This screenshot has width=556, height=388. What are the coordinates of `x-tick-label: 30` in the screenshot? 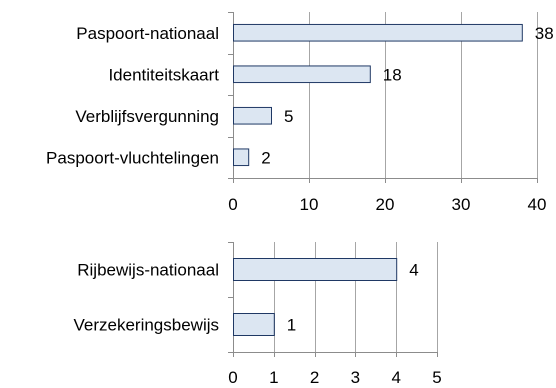 It's located at (461, 204).